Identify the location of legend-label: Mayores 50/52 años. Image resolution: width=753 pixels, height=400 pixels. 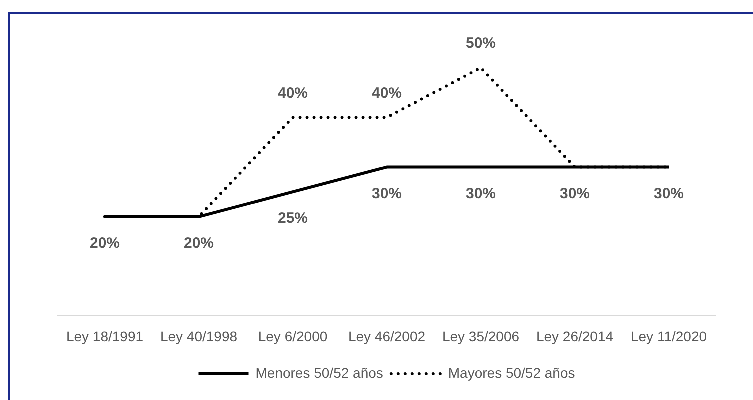
(512, 372).